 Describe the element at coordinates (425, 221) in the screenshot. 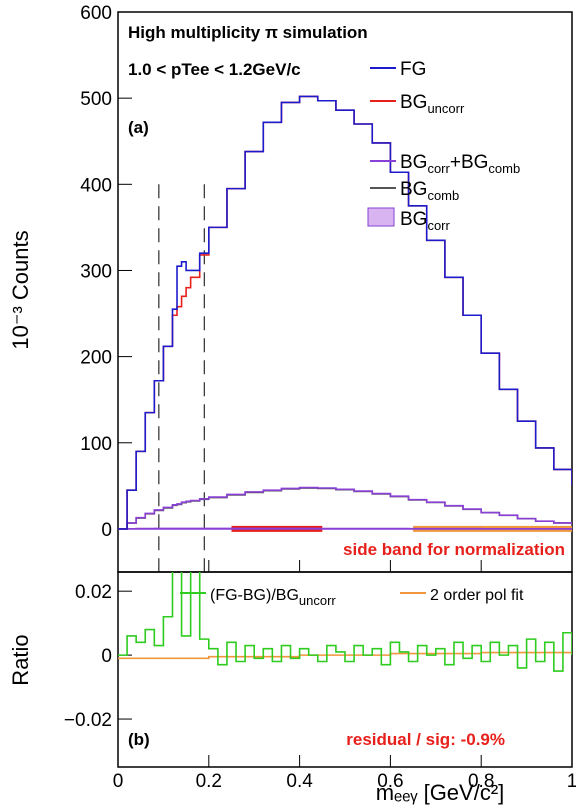

I see `legend-label: BGcorr` at that location.